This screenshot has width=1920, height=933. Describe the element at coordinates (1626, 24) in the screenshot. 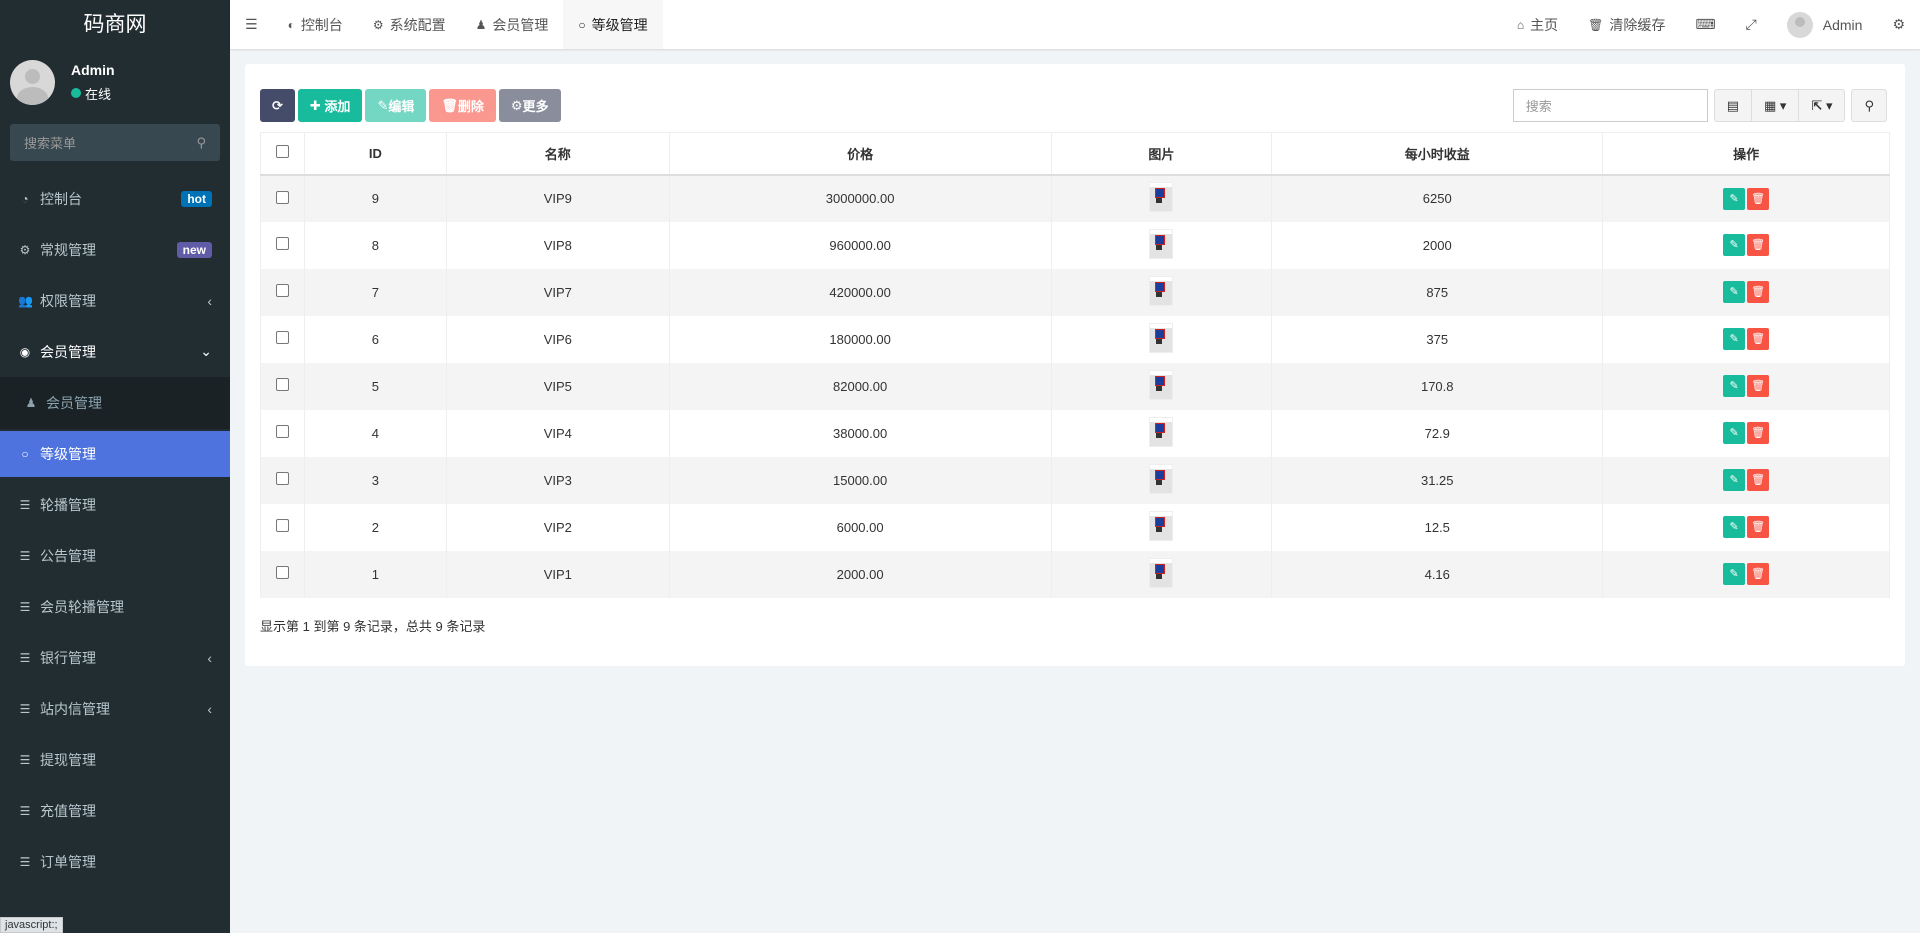

I see `clear-cache-button: 🗑 清除缓存` at that location.